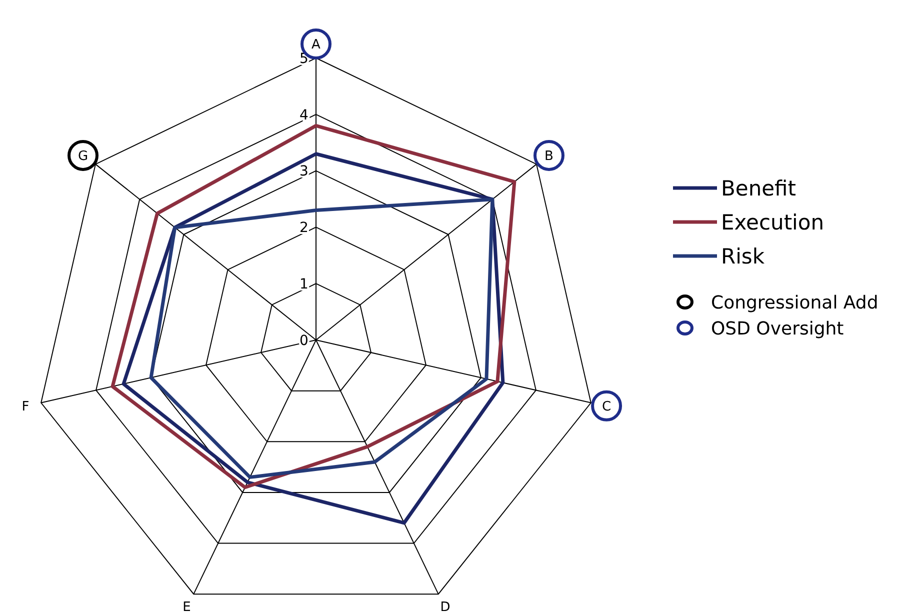 This screenshot has height=615, width=914. What do you see at coordinates (316, 45) in the screenshot?
I see `spoke-label: A` at bounding box center [316, 45].